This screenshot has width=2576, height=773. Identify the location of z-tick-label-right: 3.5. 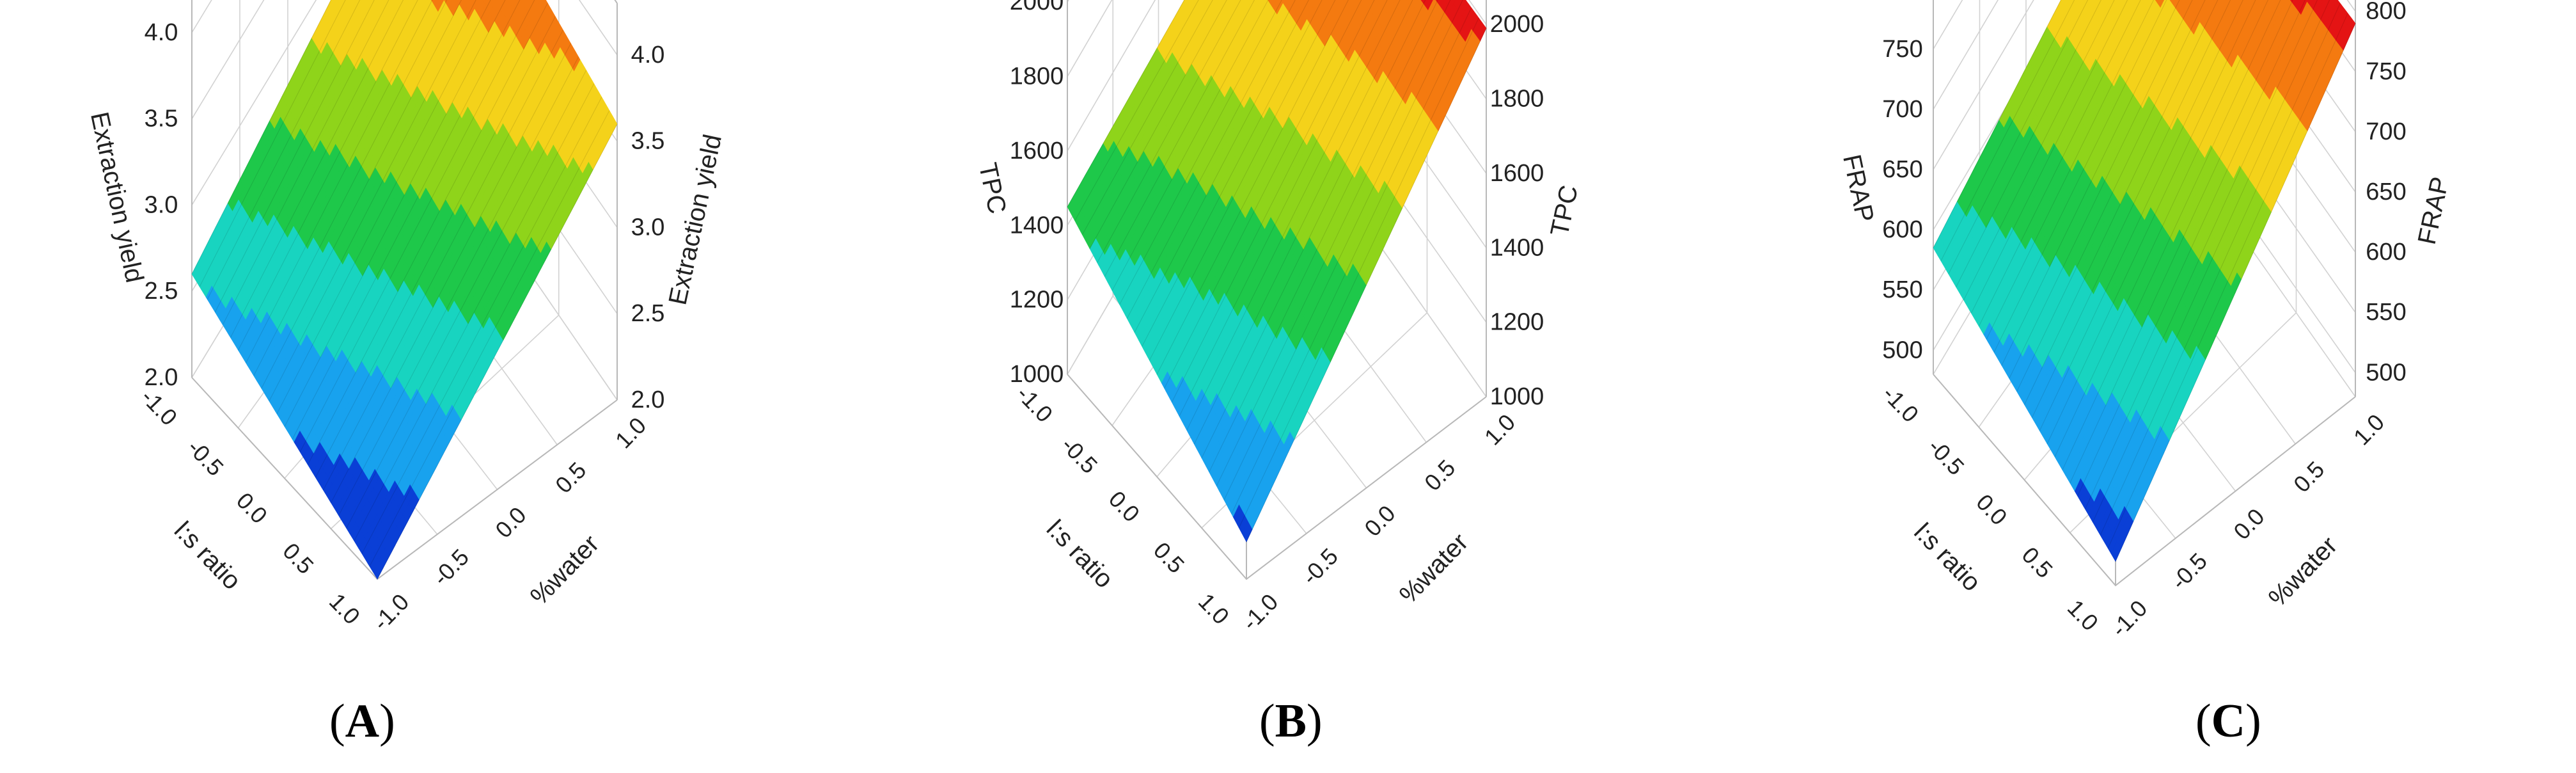
(648, 141).